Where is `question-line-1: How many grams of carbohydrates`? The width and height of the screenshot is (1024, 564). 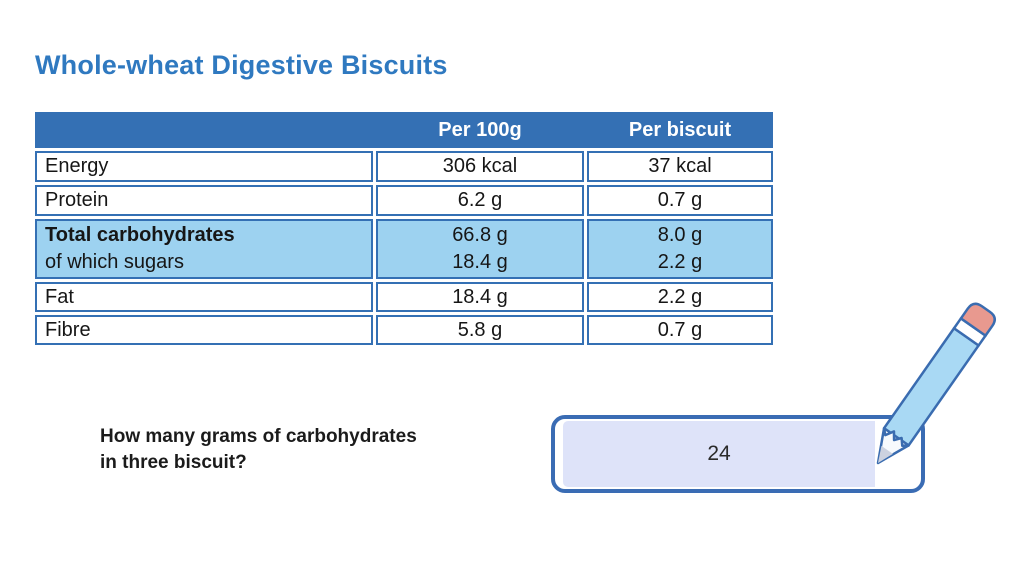 question-line-1: How many grams of carbohydrates is located at coordinates (258, 436).